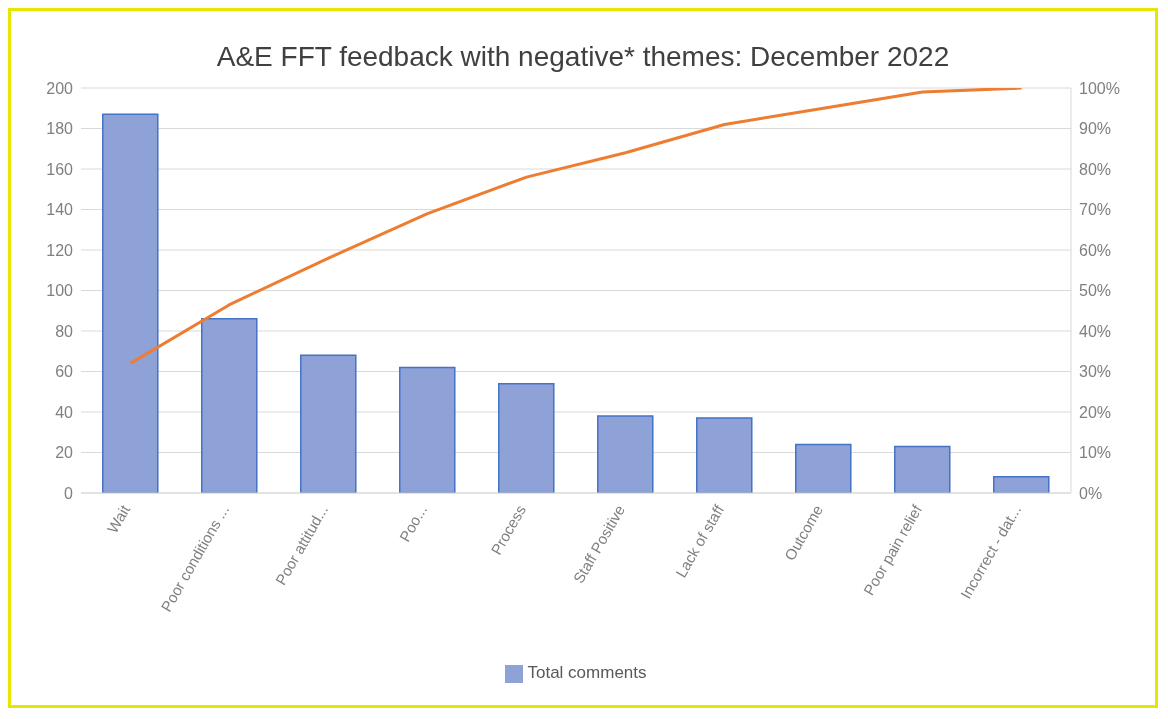  I want to click on y-tick-label: 0, so click(69, 493).